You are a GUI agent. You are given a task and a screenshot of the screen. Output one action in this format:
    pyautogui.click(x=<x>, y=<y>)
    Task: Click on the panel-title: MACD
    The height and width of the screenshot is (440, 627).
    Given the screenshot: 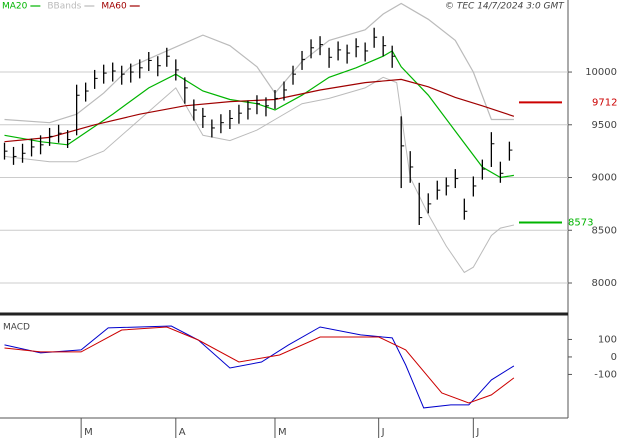 What is the action you would take?
    pyautogui.click(x=16, y=328)
    